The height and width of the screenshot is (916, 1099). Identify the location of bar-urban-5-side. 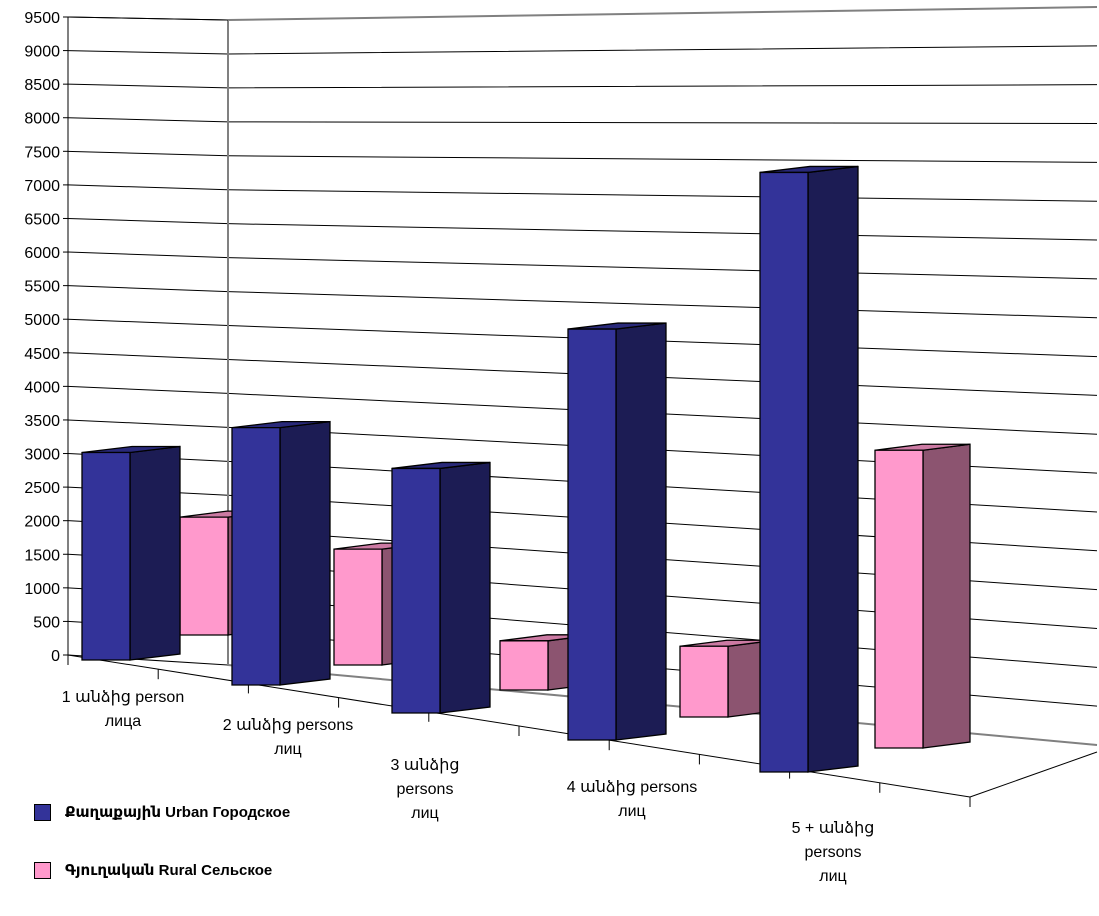
(833, 469).